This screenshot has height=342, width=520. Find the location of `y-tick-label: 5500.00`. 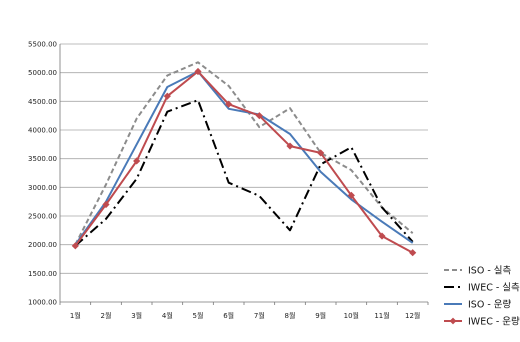

y-tick-label: 5500.00 is located at coordinates (42, 45).